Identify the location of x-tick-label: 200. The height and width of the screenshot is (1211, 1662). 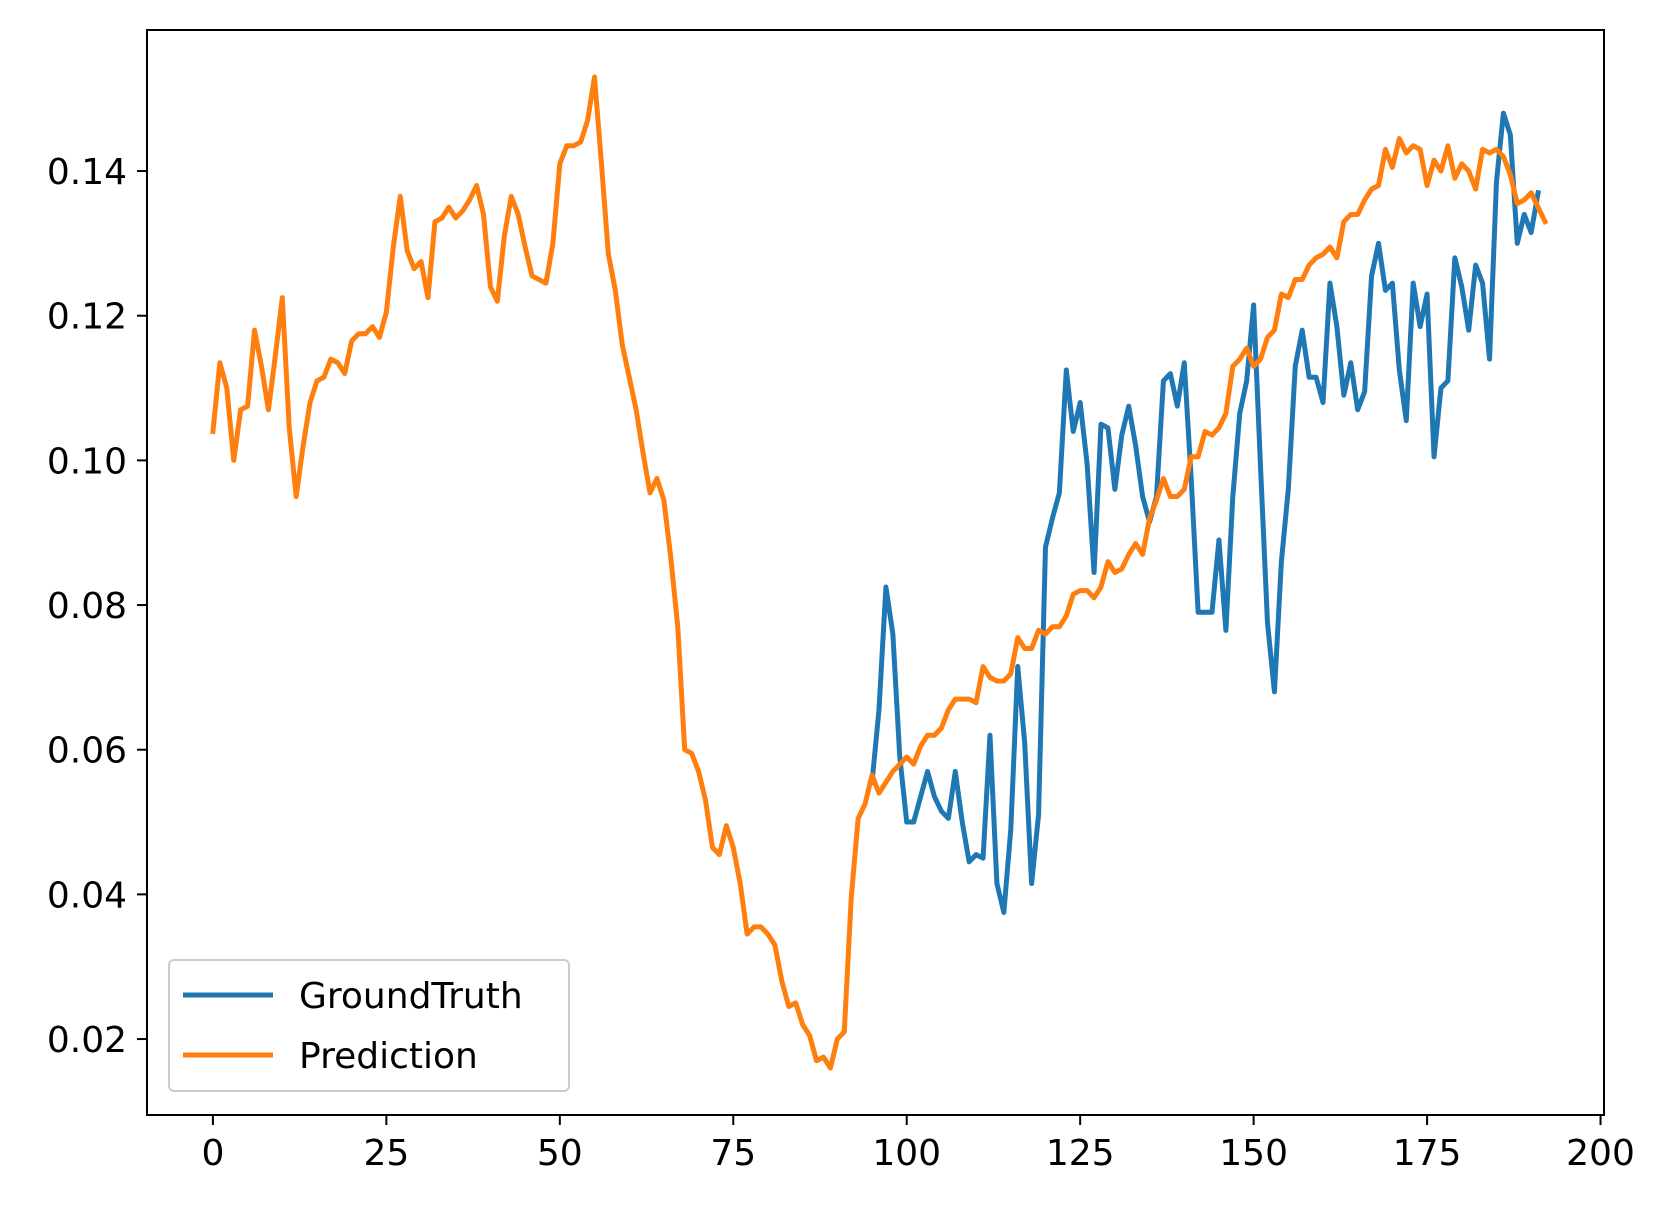
(1600, 1153).